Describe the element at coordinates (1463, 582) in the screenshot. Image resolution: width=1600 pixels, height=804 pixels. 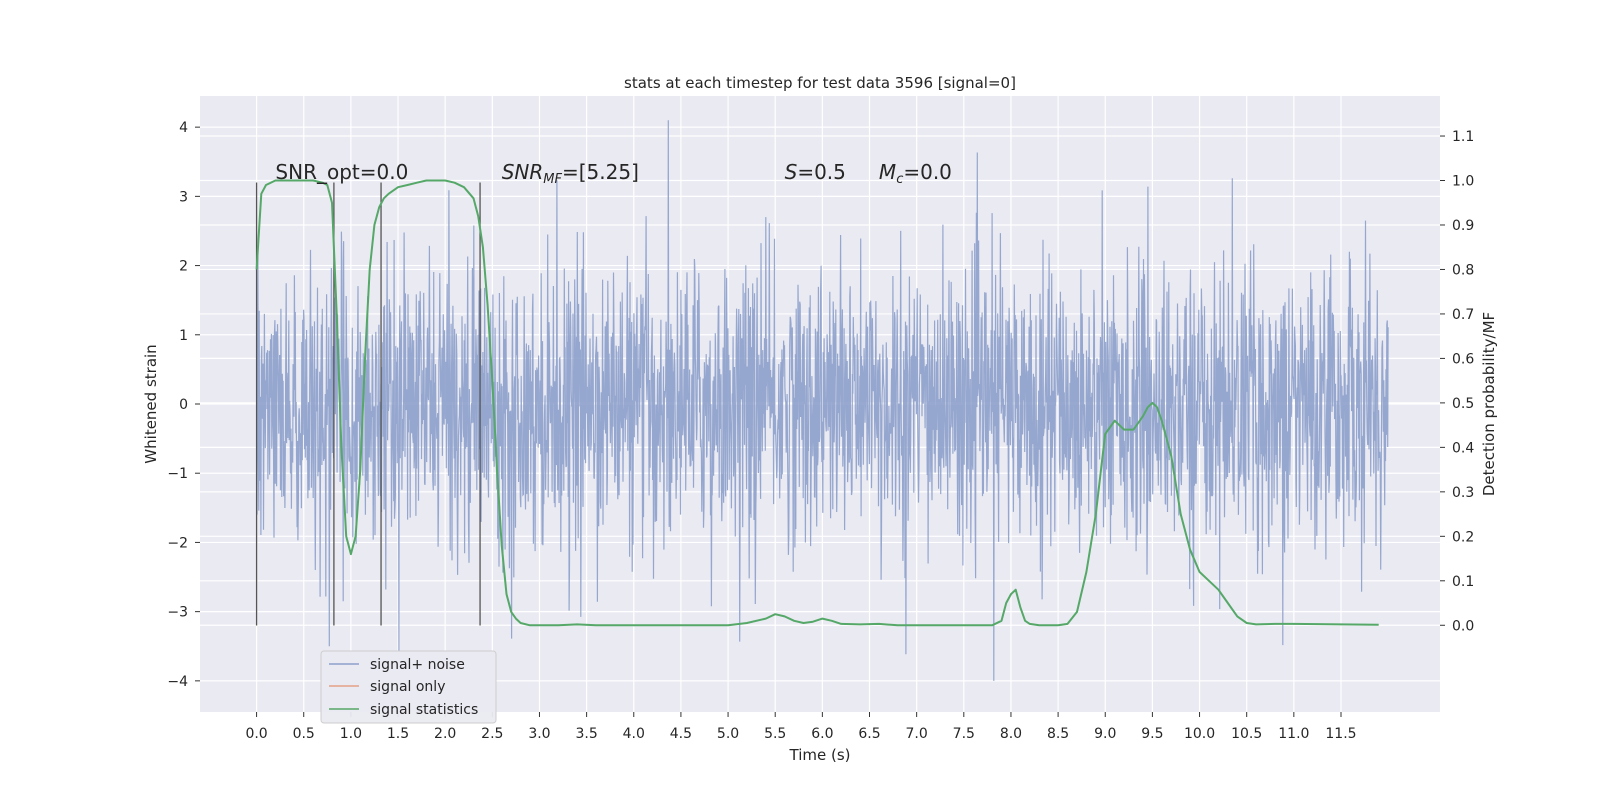
I see `y-right-tick-label: 0.1` at that location.